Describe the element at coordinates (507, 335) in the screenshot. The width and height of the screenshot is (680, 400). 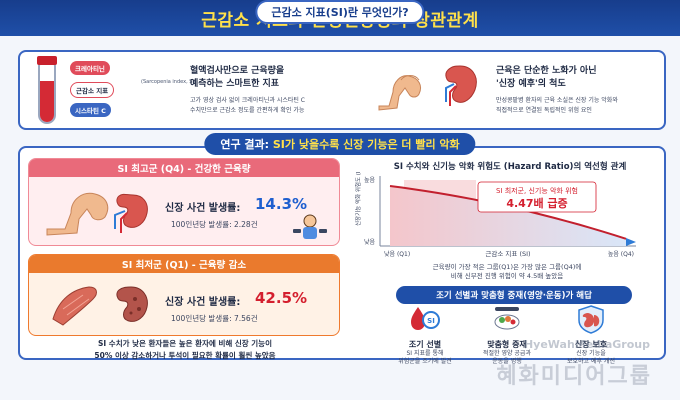
I see `strategy-intervention: 맞춤형 중재 적절한 영양 공급과 운동을 병행` at that location.